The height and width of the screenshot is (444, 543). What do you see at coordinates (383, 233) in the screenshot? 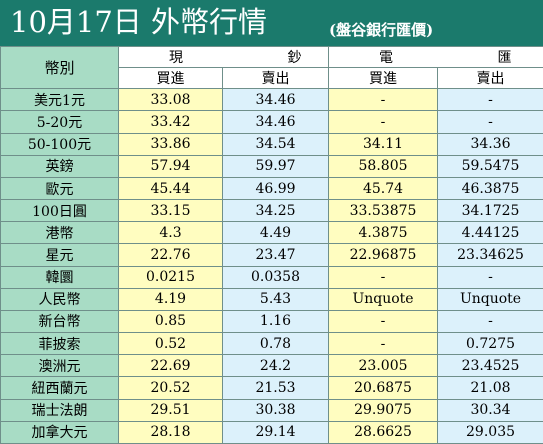
I see `transfer-buy-rate: 4.3875` at bounding box center [383, 233].